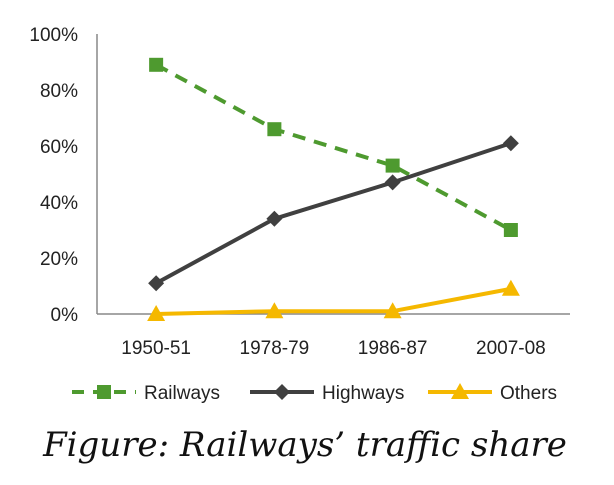 Image resolution: width=614 pixels, height=485 pixels. I want to click on series-line-others, so click(334, 301).